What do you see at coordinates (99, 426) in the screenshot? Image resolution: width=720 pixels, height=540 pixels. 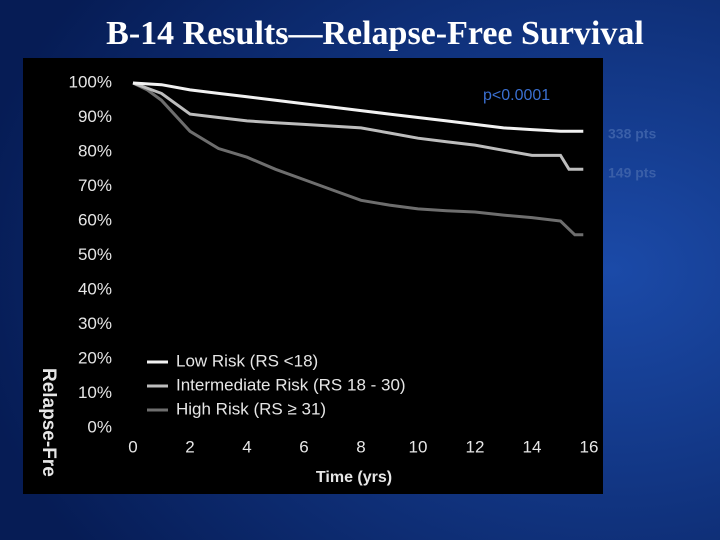 I see `y-tick-label: 0%` at bounding box center [99, 426].